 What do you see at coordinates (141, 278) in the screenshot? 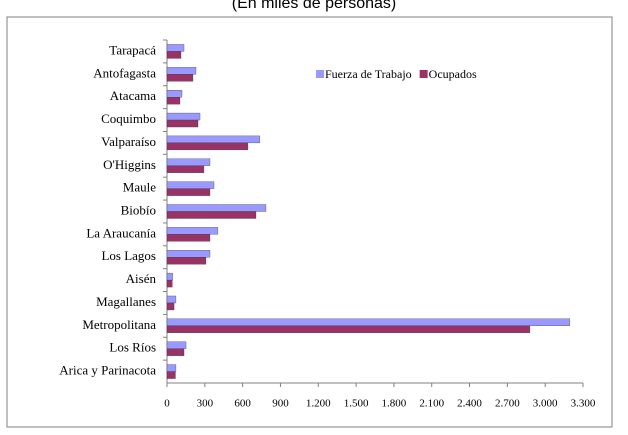
I see `y-tick-label: Aisén` at bounding box center [141, 278].